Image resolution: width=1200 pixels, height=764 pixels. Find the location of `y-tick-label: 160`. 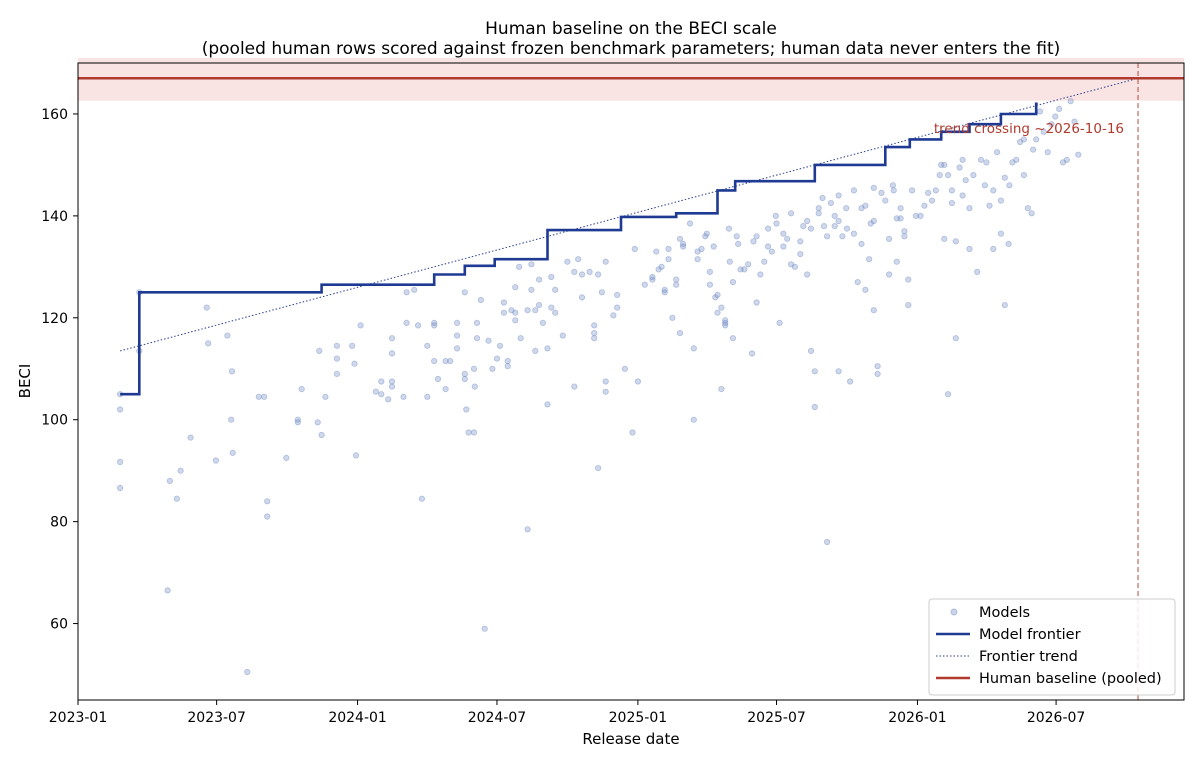

y-tick-label: 160 is located at coordinates (54, 115).